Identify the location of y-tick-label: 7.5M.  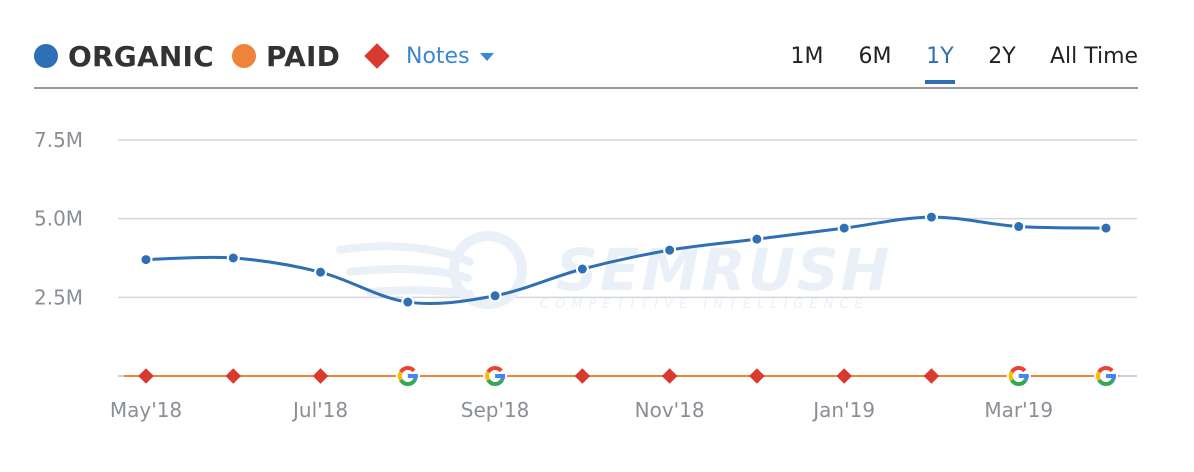
(58, 140).